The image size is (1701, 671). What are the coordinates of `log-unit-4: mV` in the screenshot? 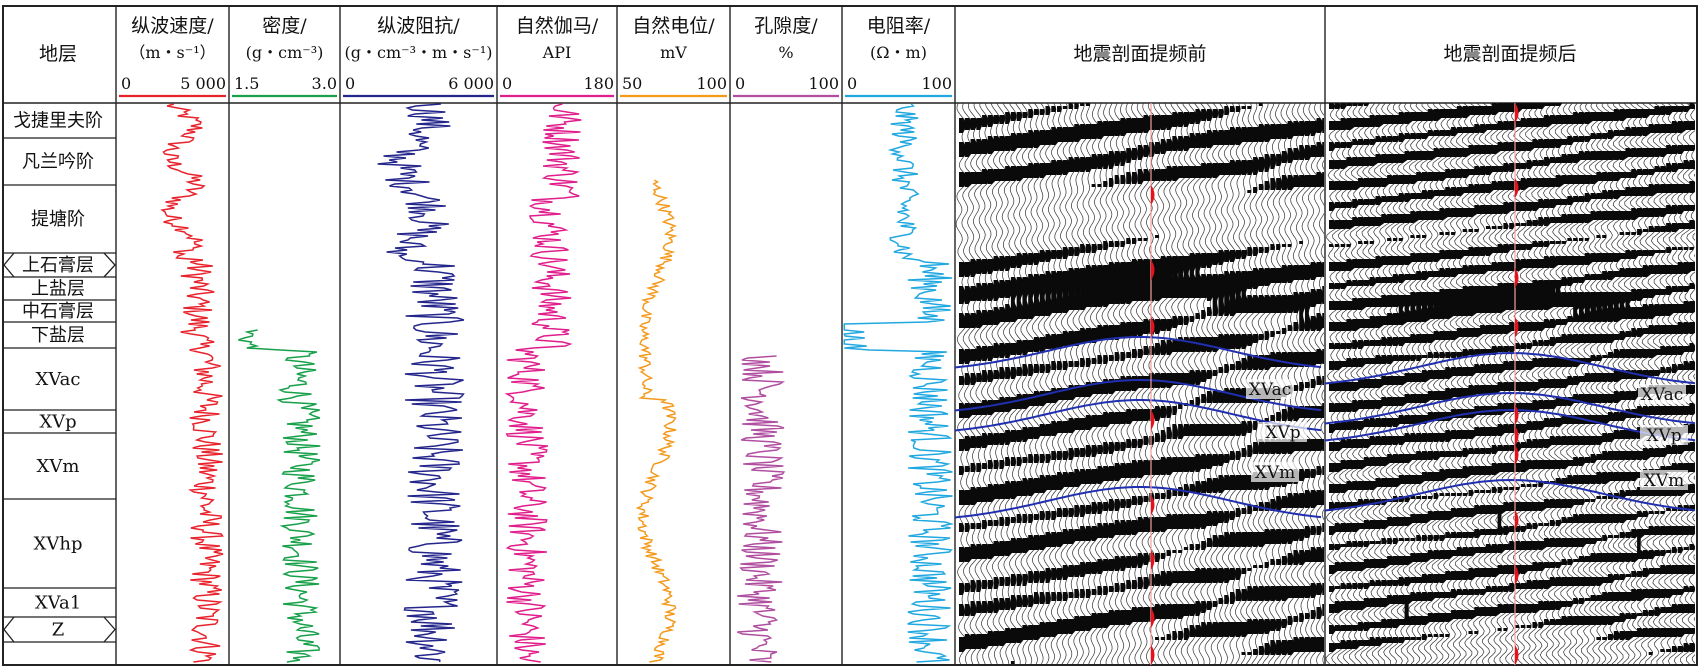 It's located at (673, 52).